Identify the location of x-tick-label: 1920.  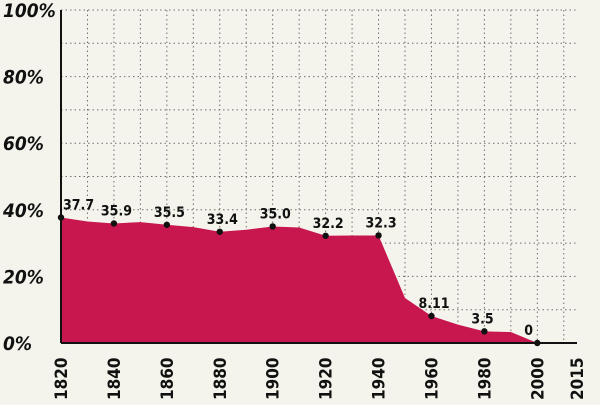
(327, 378).